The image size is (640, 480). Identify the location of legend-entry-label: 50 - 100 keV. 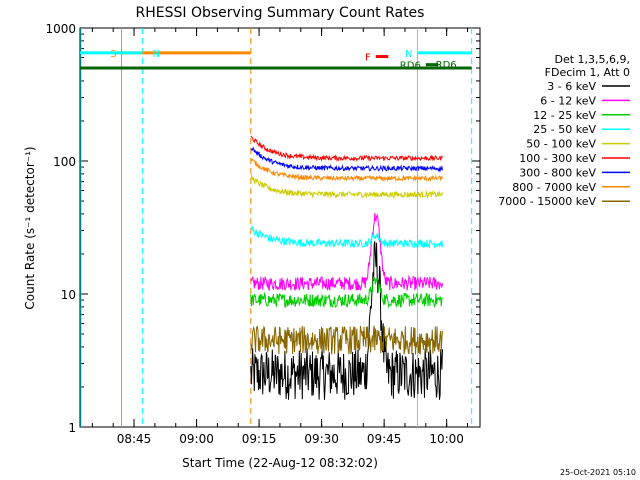
(561, 144).